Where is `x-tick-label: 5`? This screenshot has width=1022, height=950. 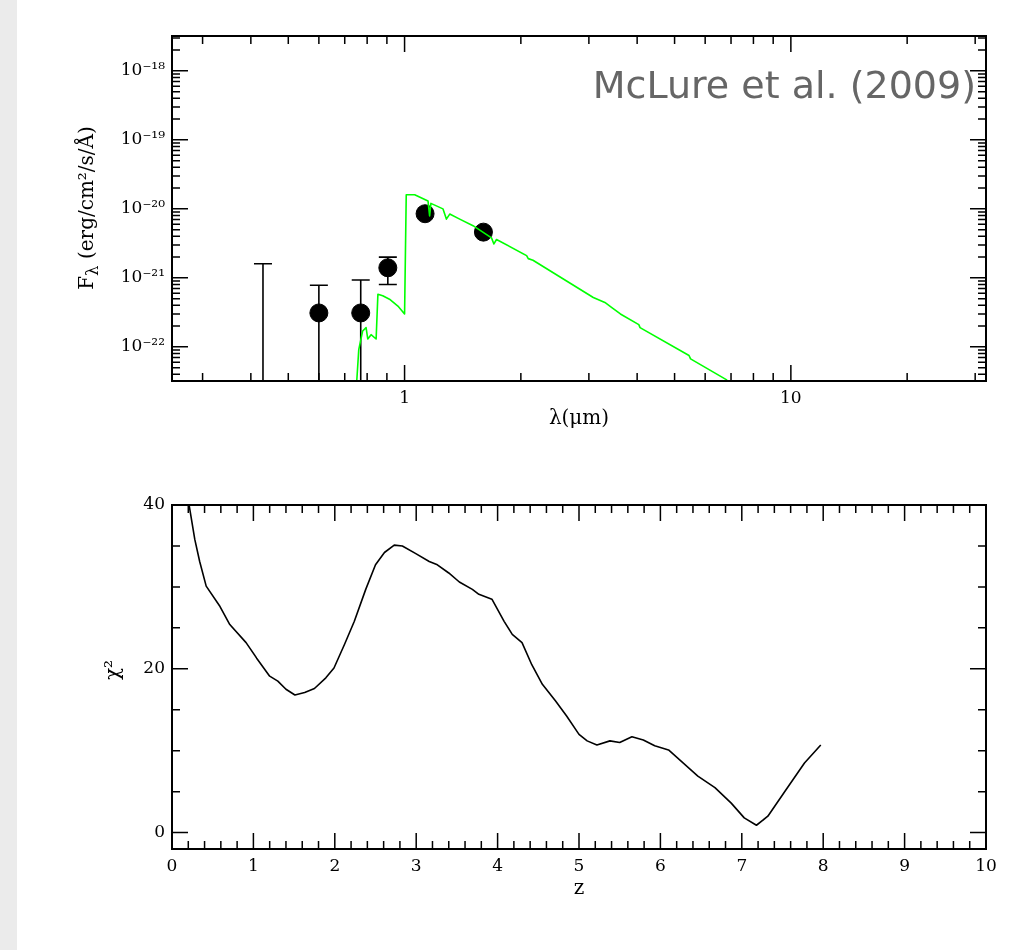 x-tick-label: 5 is located at coordinates (579, 864).